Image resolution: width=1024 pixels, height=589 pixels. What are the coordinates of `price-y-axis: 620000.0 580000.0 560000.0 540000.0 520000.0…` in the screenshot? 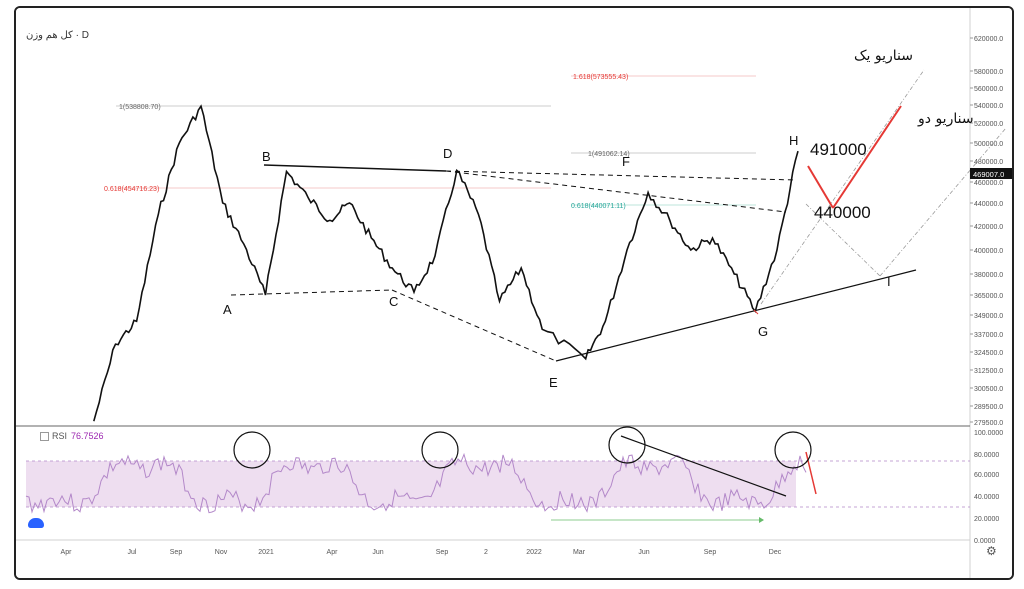 It's located at (986, 231).